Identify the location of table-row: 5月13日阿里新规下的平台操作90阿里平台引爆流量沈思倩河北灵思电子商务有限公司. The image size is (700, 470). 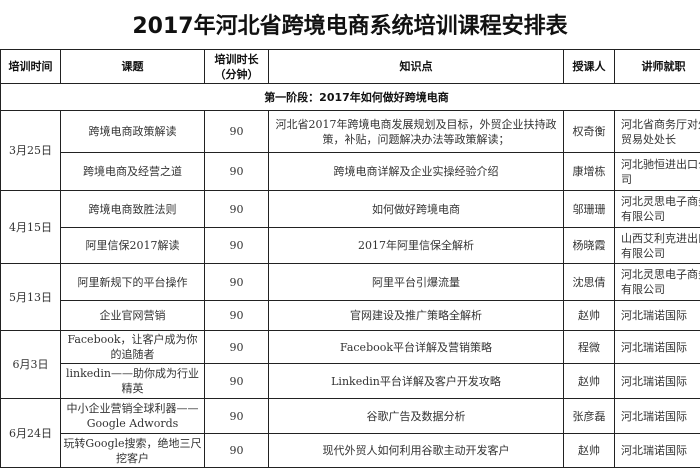
(350, 297).